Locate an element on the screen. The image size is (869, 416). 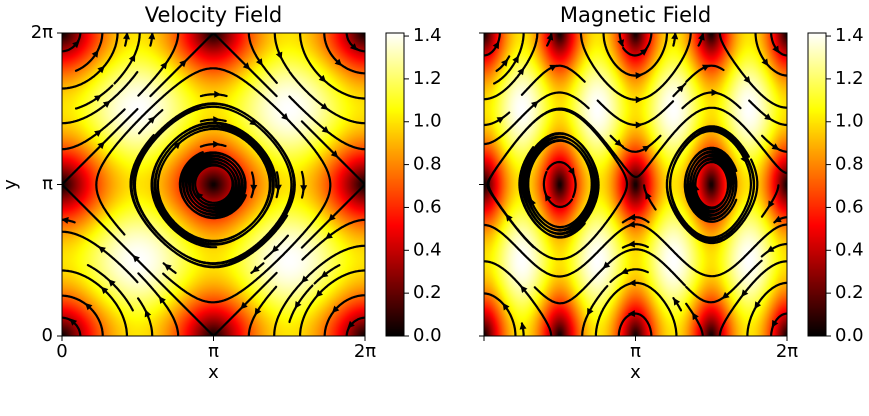
x-axis-label: x is located at coordinates (213, 372).